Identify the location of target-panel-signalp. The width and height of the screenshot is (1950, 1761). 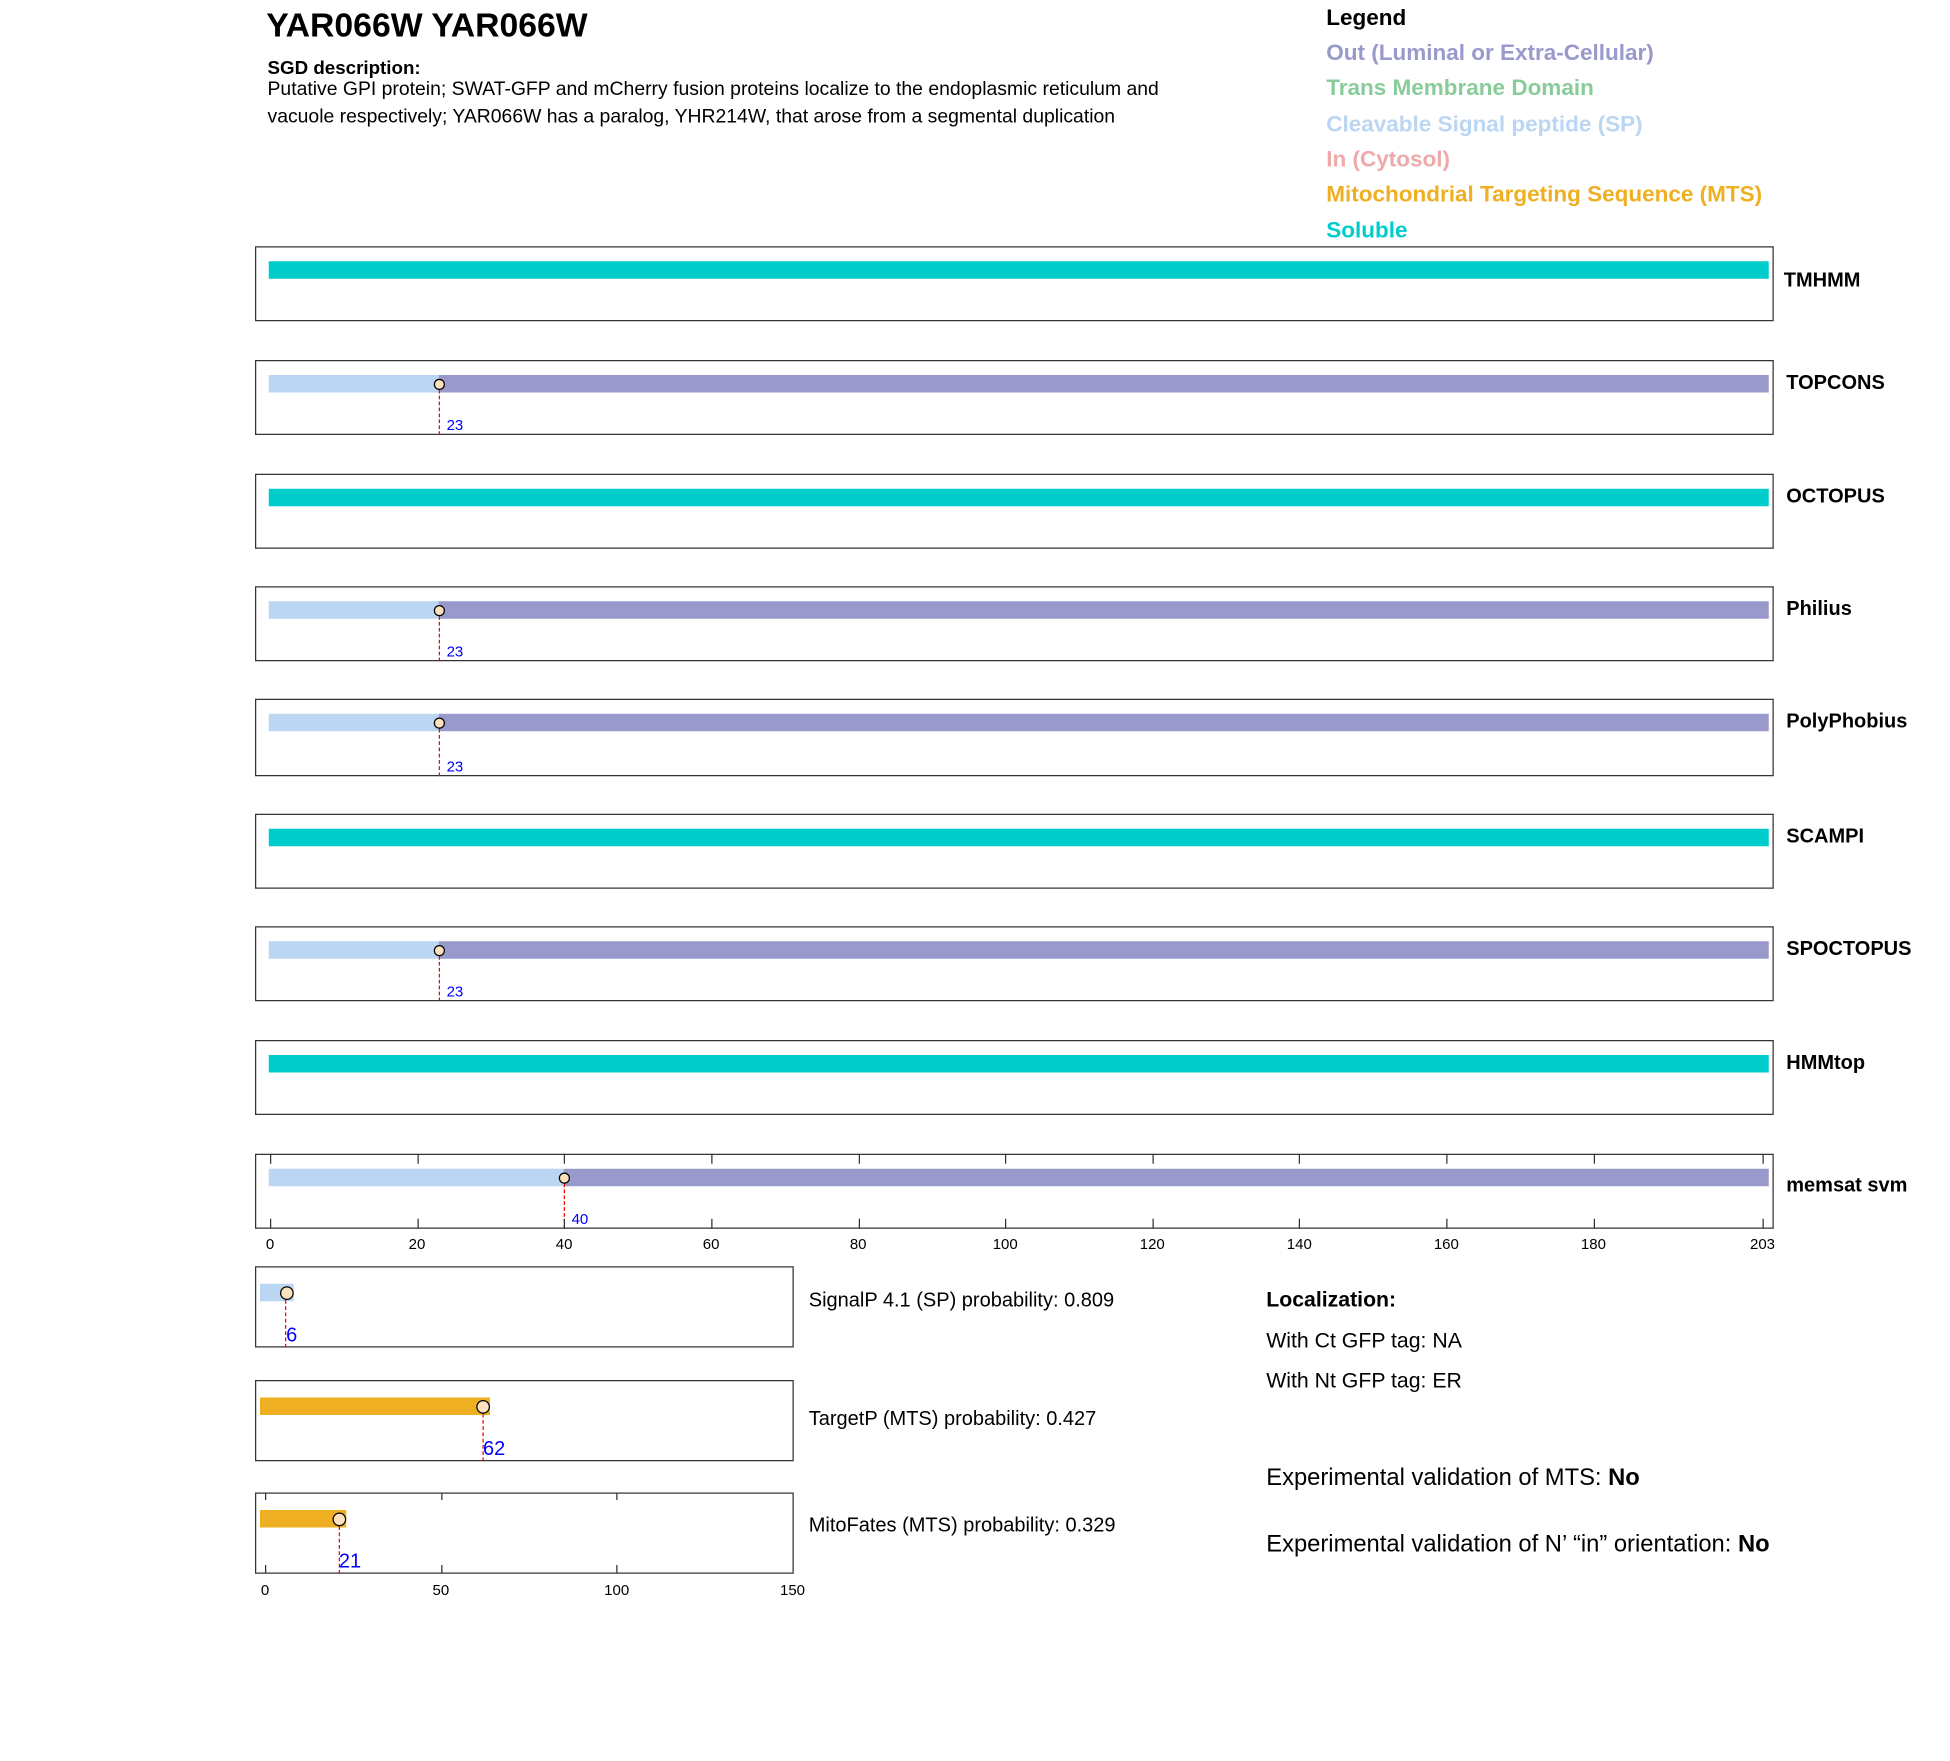
(524, 1307).